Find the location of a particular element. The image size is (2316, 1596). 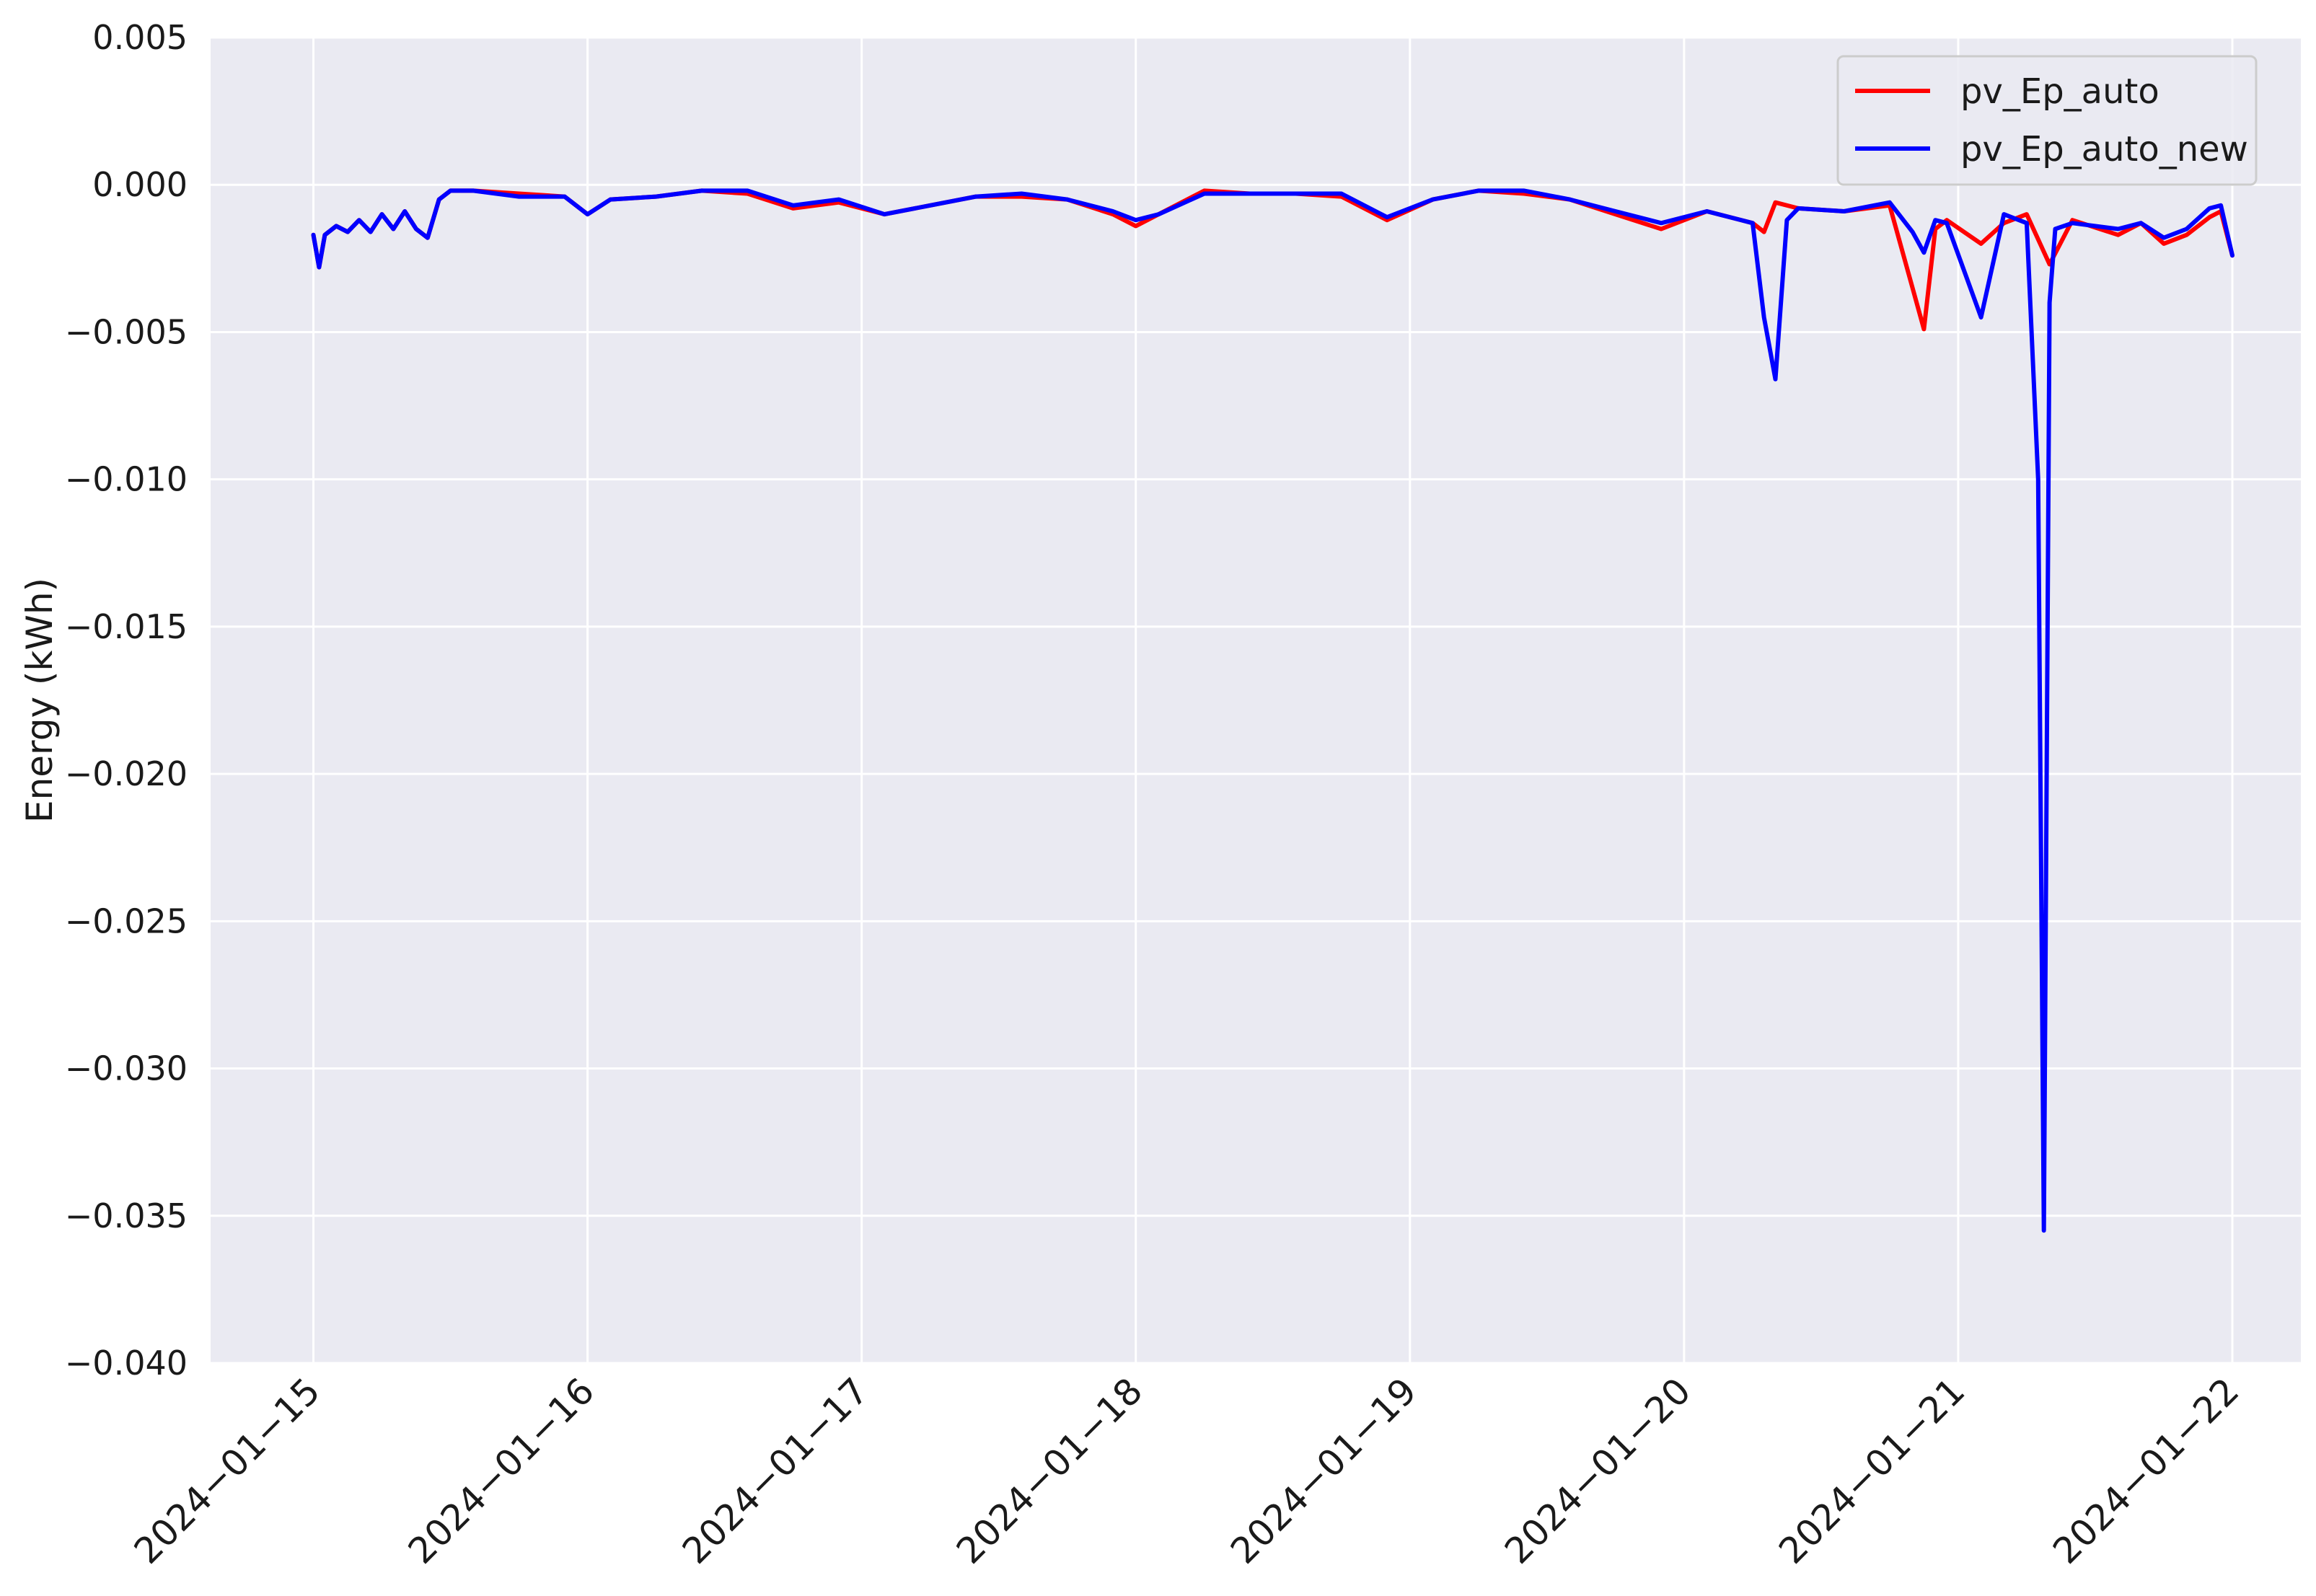

y-tick-label: −0.005 is located at coordinates (126, 331).